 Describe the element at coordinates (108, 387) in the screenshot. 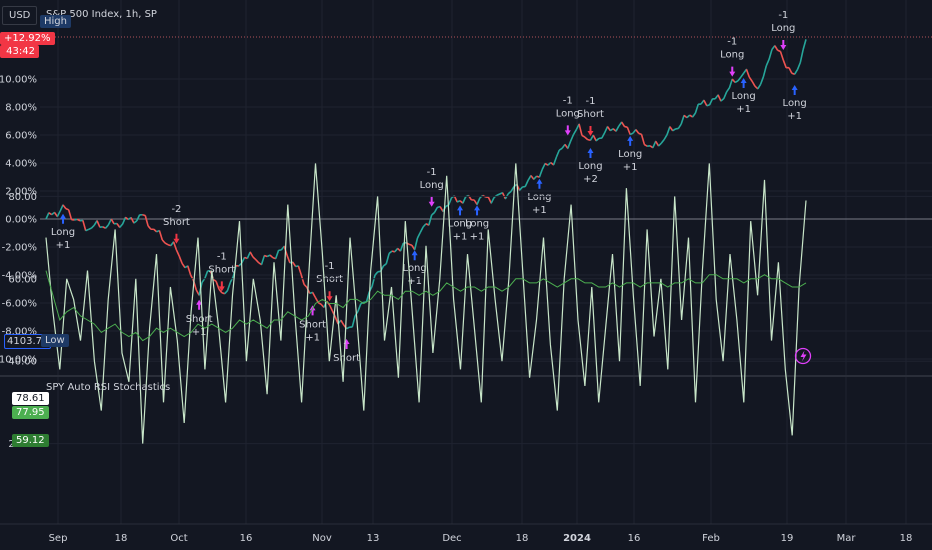

I see `indicator-title: SPY Auto RSI Stochastics` at that location.